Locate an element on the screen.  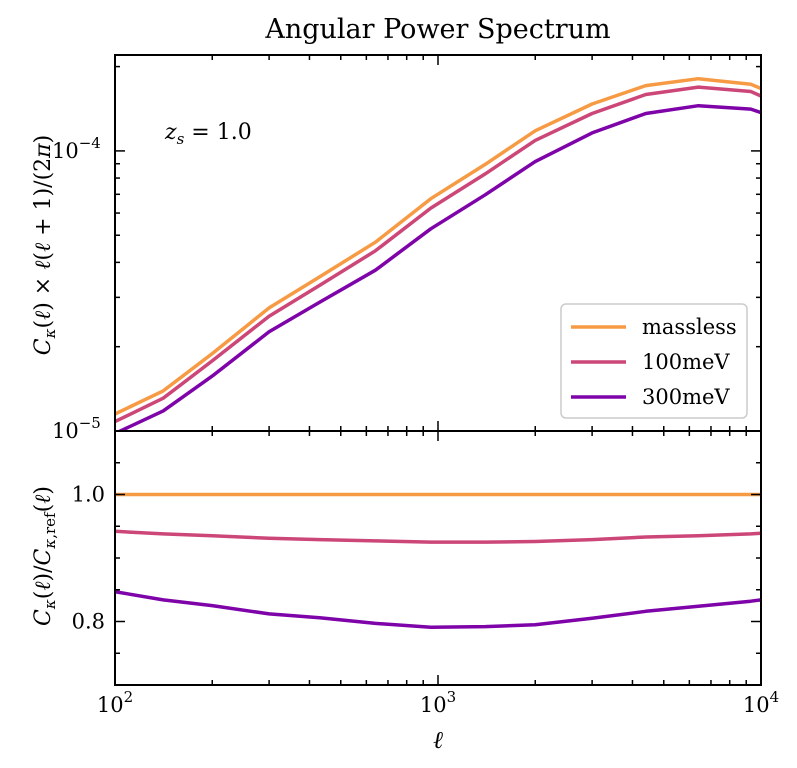
redshift-annotation: zs = 1.0 is located at coordinates (208, 134).